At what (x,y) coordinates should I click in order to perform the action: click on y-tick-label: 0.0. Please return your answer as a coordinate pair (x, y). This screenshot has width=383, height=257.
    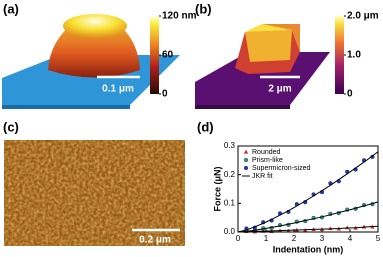
    Looking at the image, I should click on (230, 231).